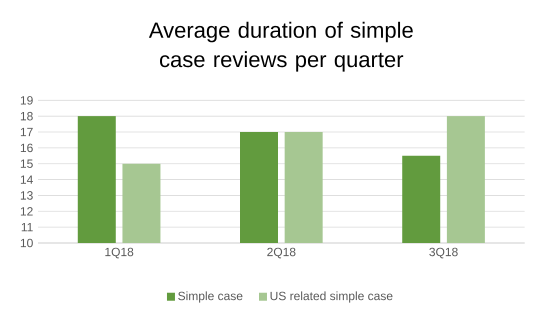  I want to click on y-tick-label: 16, so click(26, 148).